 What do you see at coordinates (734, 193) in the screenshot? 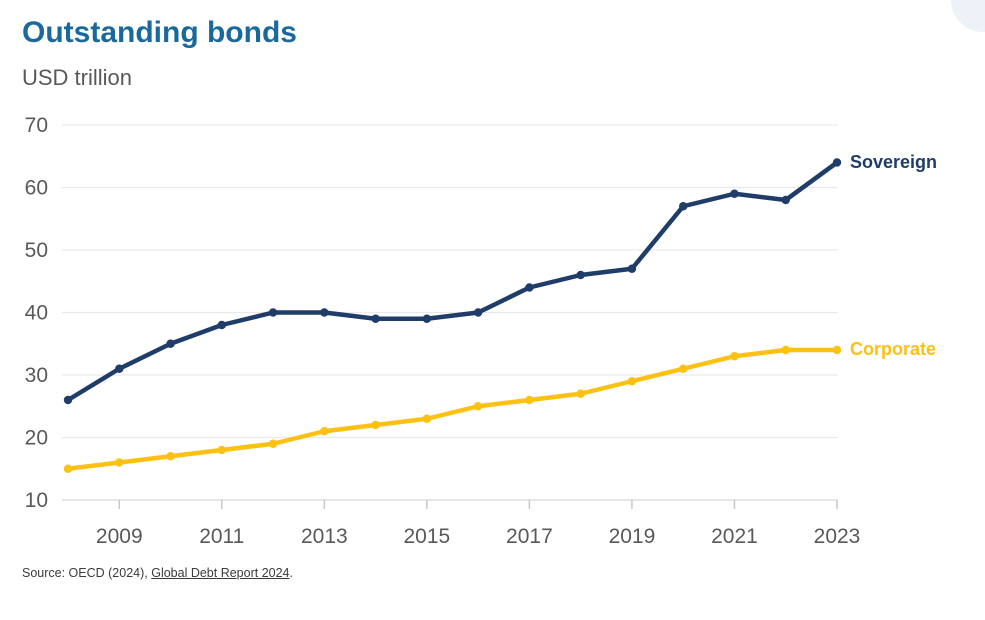
I see `sovereign-point-2021` at bounding box center [734, 193].